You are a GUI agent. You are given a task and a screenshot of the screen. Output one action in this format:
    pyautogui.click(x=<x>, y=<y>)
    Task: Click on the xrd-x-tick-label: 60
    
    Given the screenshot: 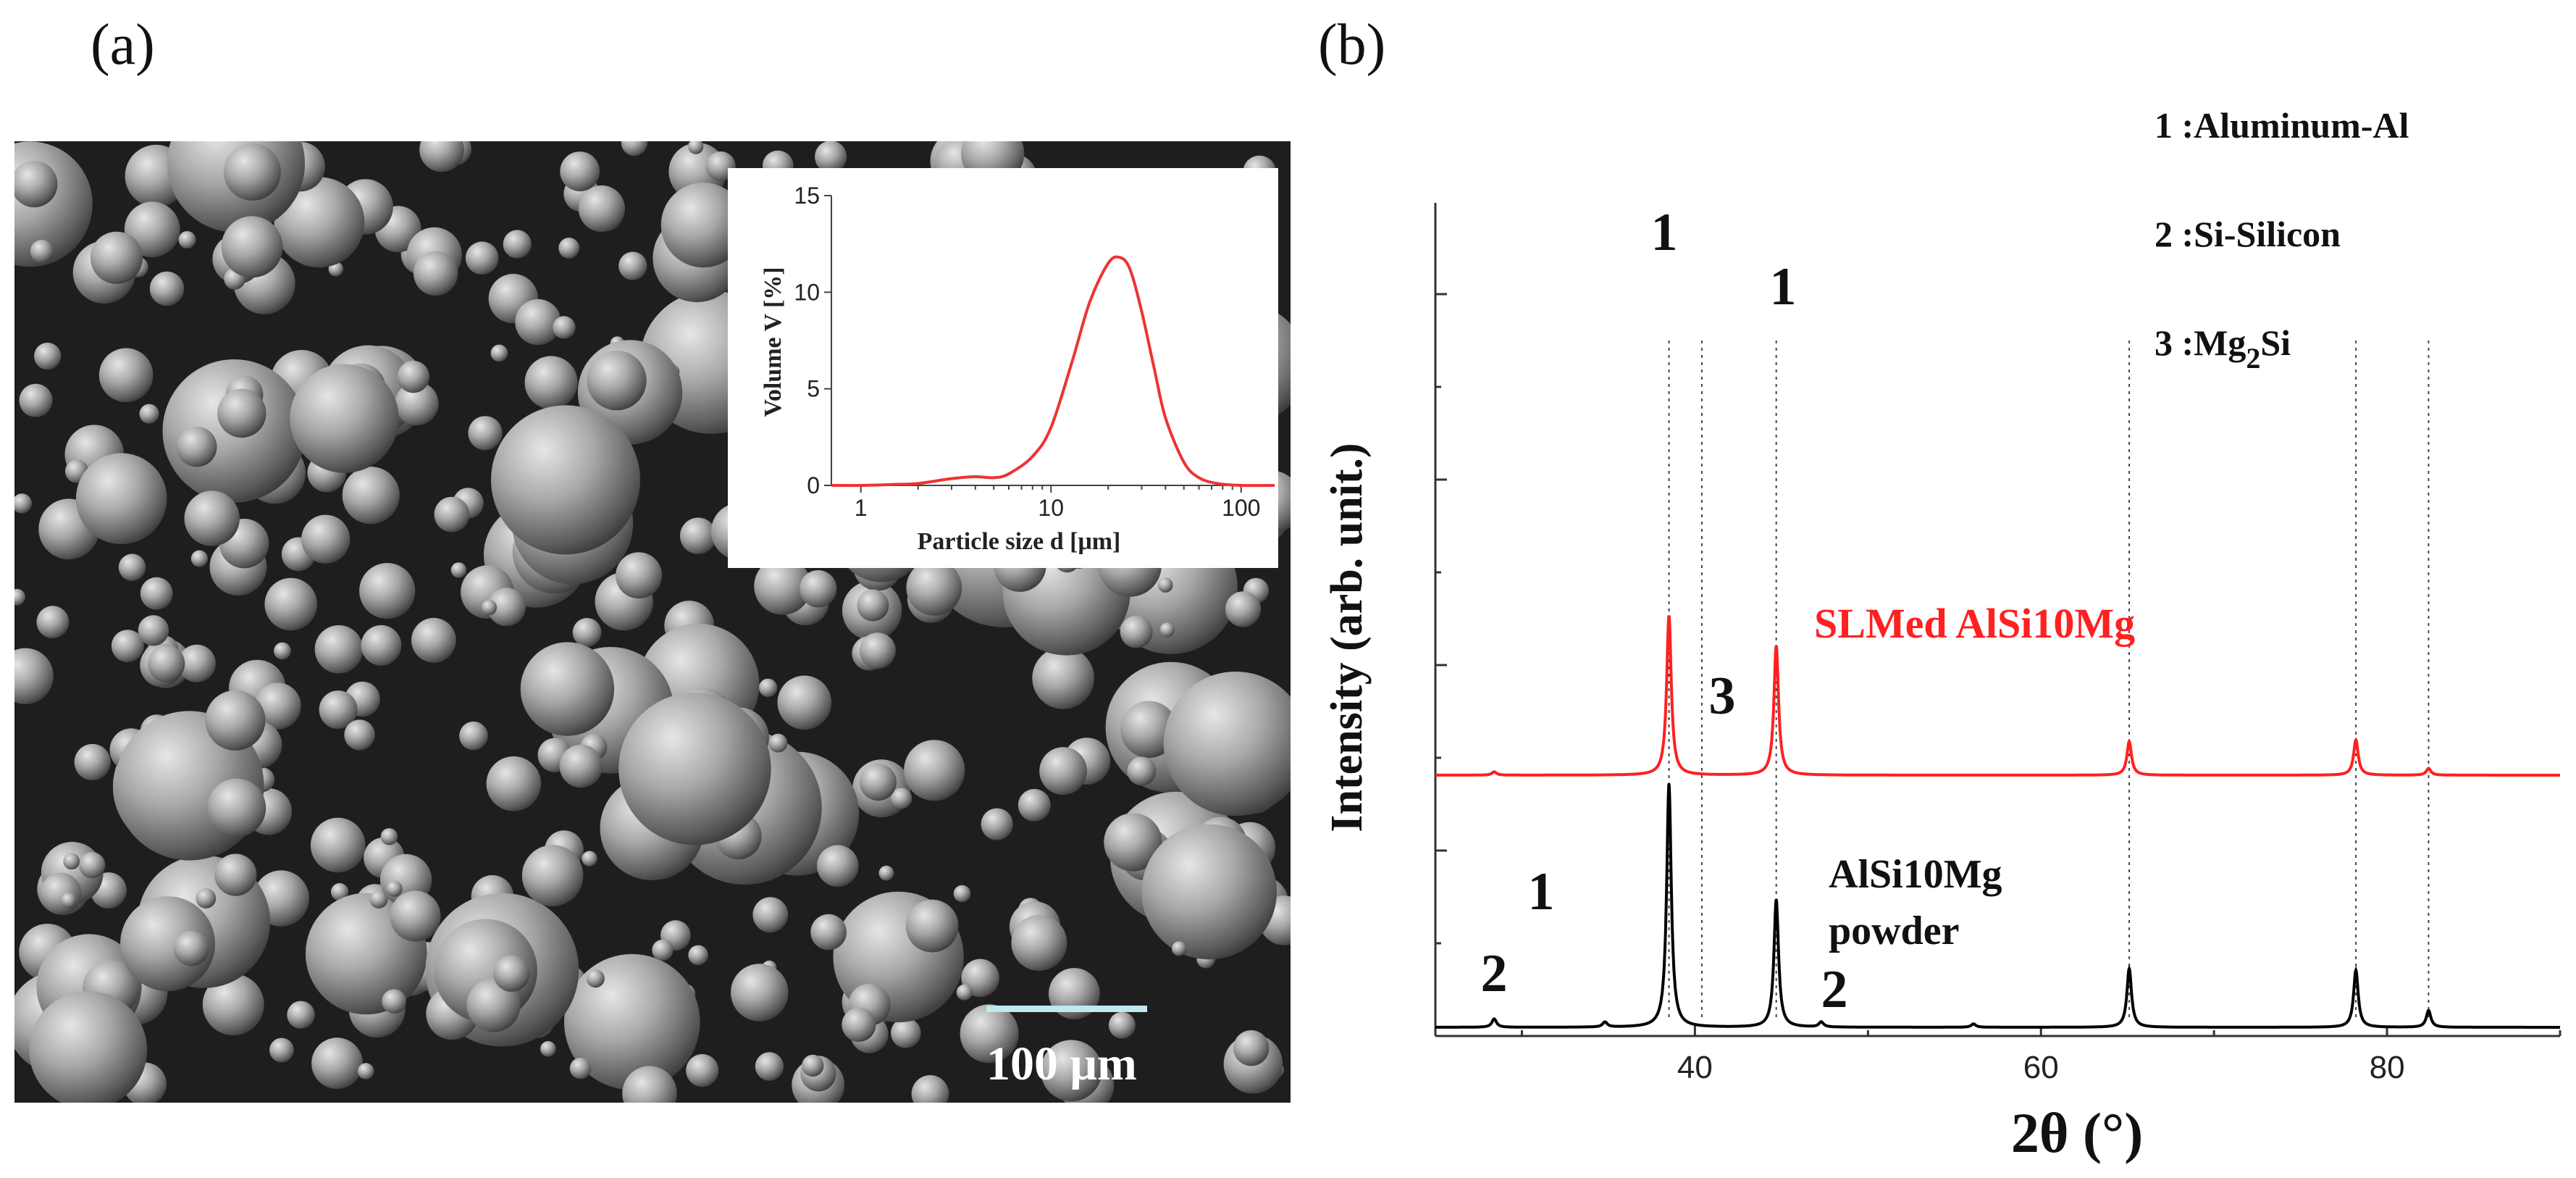 What is the action you would take?
    pyautogui.click(x=2041, y=1067)
    